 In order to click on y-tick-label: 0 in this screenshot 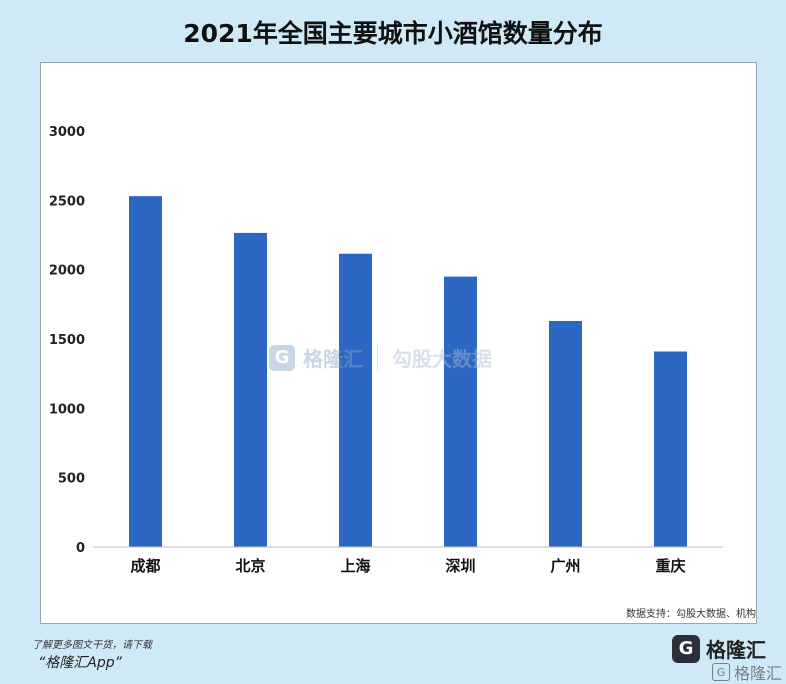, I will do `click(80, 548)`.